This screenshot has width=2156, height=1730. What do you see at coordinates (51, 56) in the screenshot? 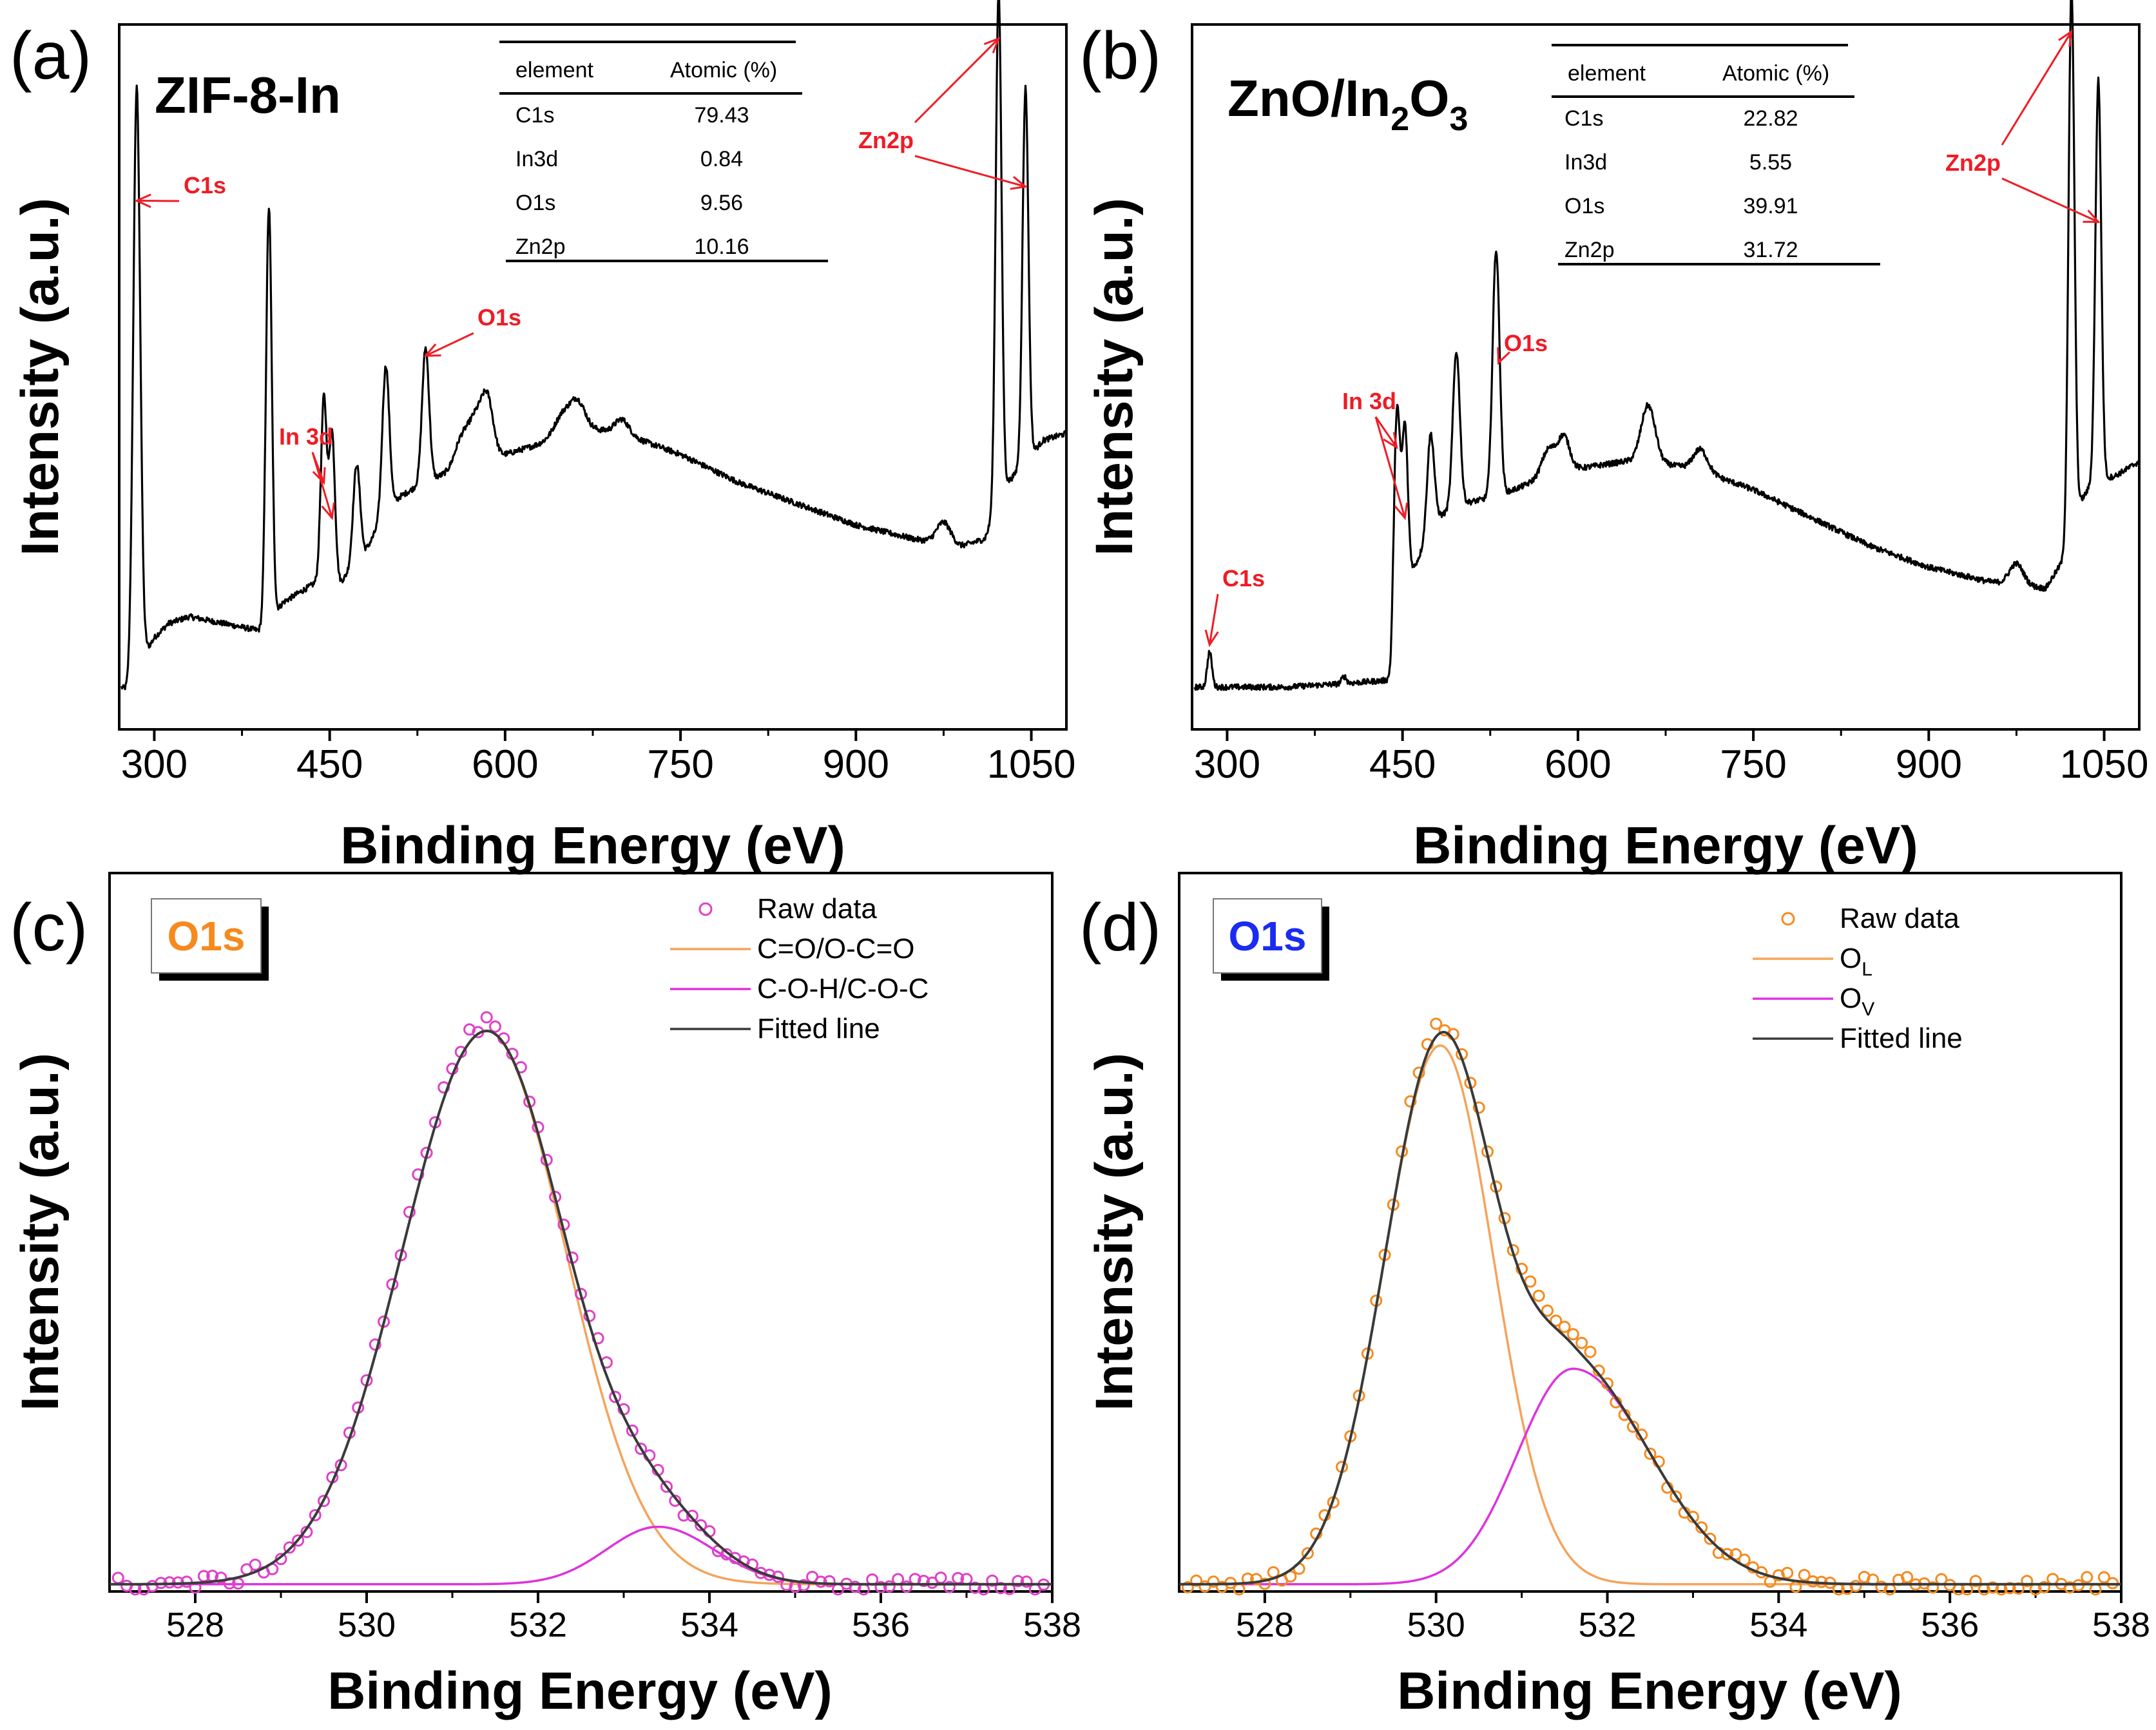
I see `panel-letter: (a)` at bounding box center [51, 56].